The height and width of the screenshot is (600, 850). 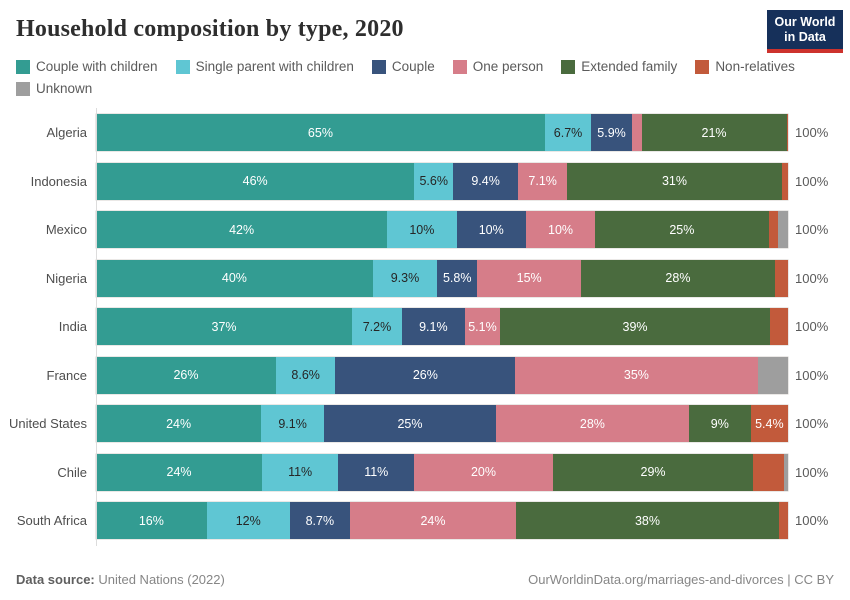 What do you see at coordinates (482, 326) in the screenshot?
I see `bar-segment: 5.1%` at bounding box center [482, 326].